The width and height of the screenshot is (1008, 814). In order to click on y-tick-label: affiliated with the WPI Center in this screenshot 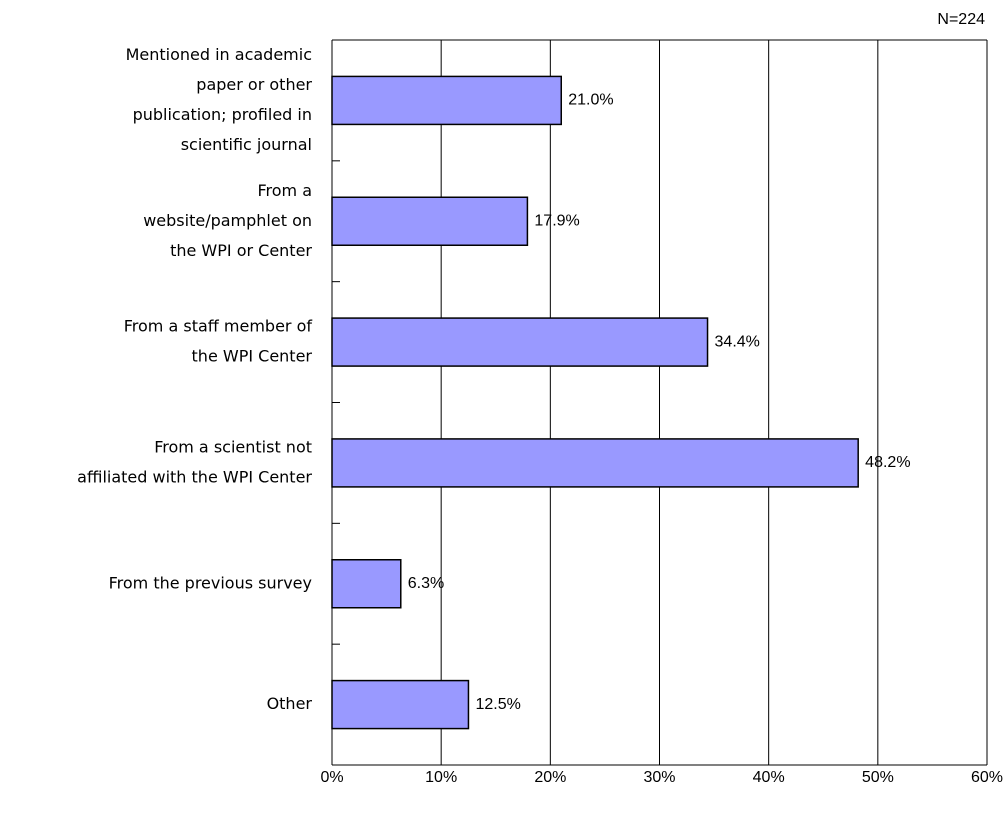, I will do `click(194, 476)`.